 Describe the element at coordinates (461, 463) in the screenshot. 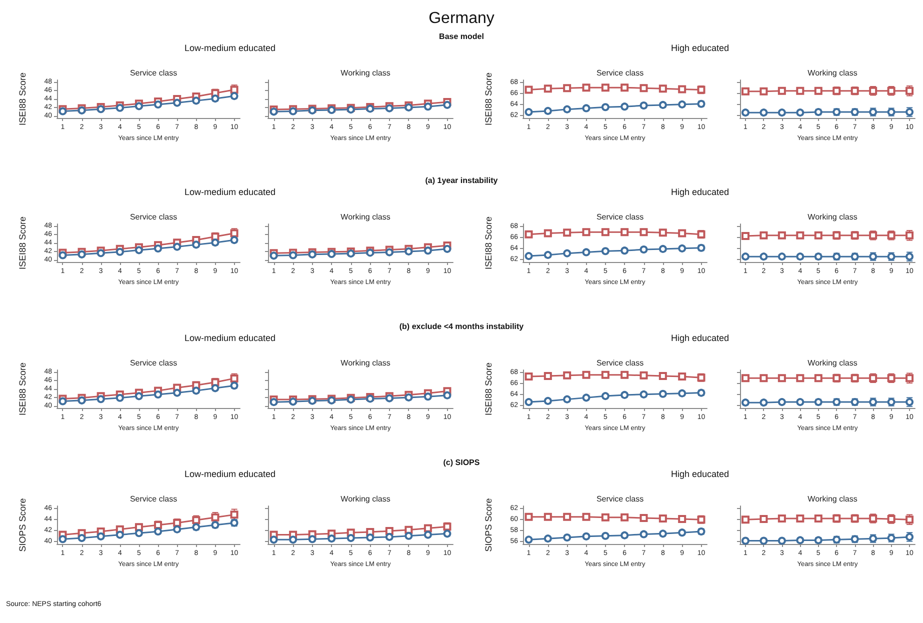

I see `text: (c) SIOPS` at that location.